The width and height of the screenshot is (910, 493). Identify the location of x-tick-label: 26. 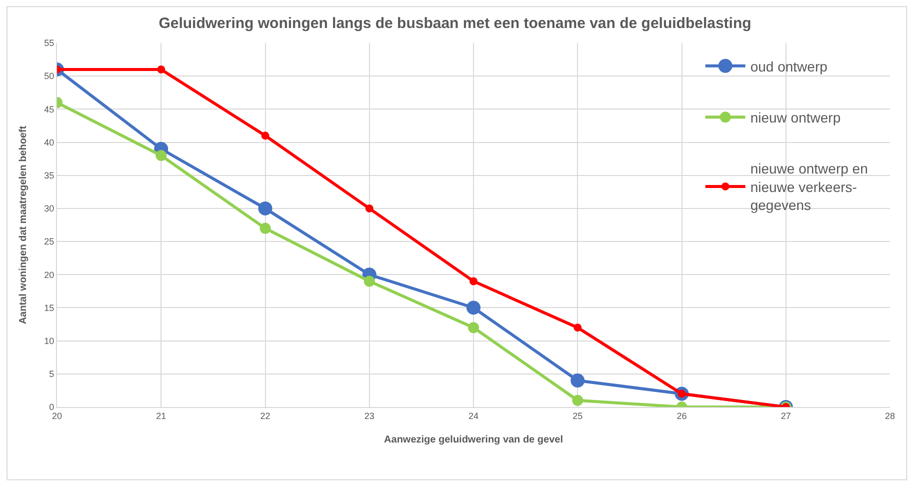
(681, 415).